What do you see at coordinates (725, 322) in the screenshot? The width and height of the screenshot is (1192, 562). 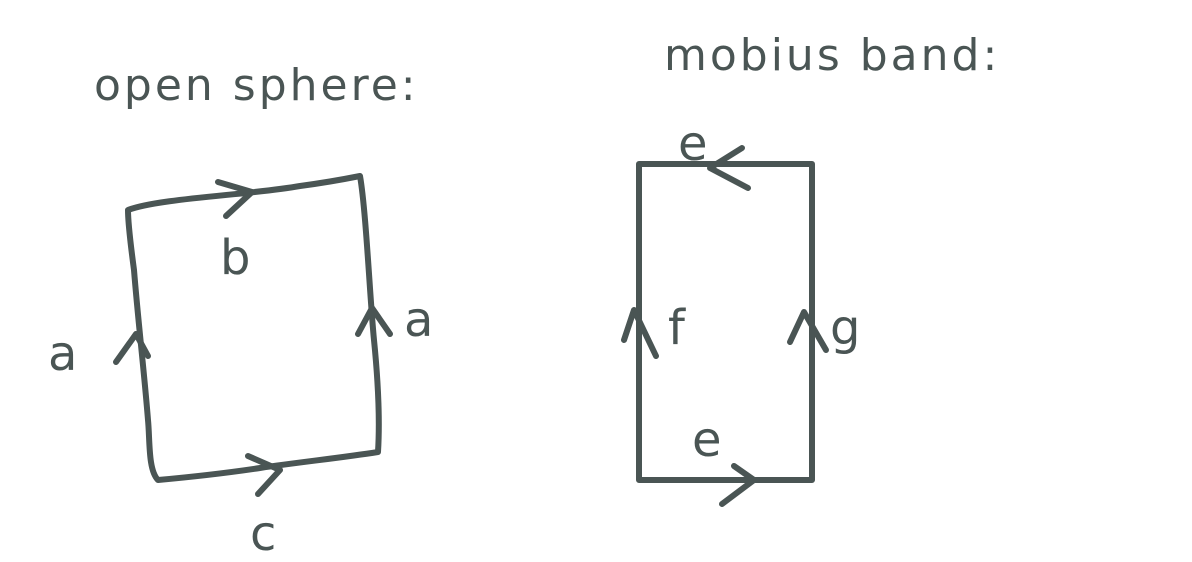 I see `mobius-band-rectangle` at bounding box center [725, 322].